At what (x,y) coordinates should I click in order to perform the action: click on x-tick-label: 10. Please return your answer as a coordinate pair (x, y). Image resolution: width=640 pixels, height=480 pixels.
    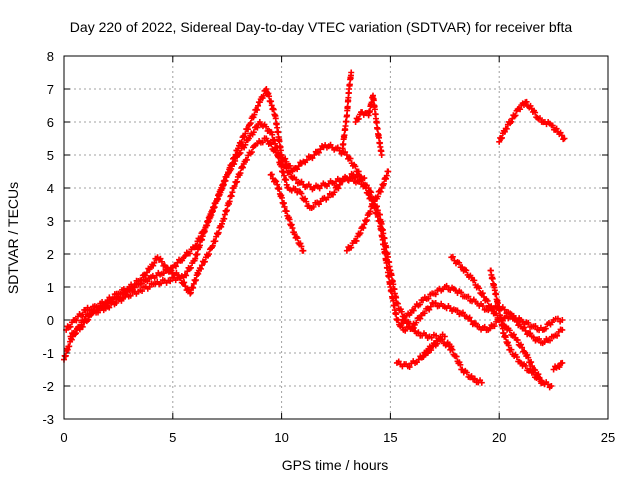
    Looking at the image, I should click on (281, 437).